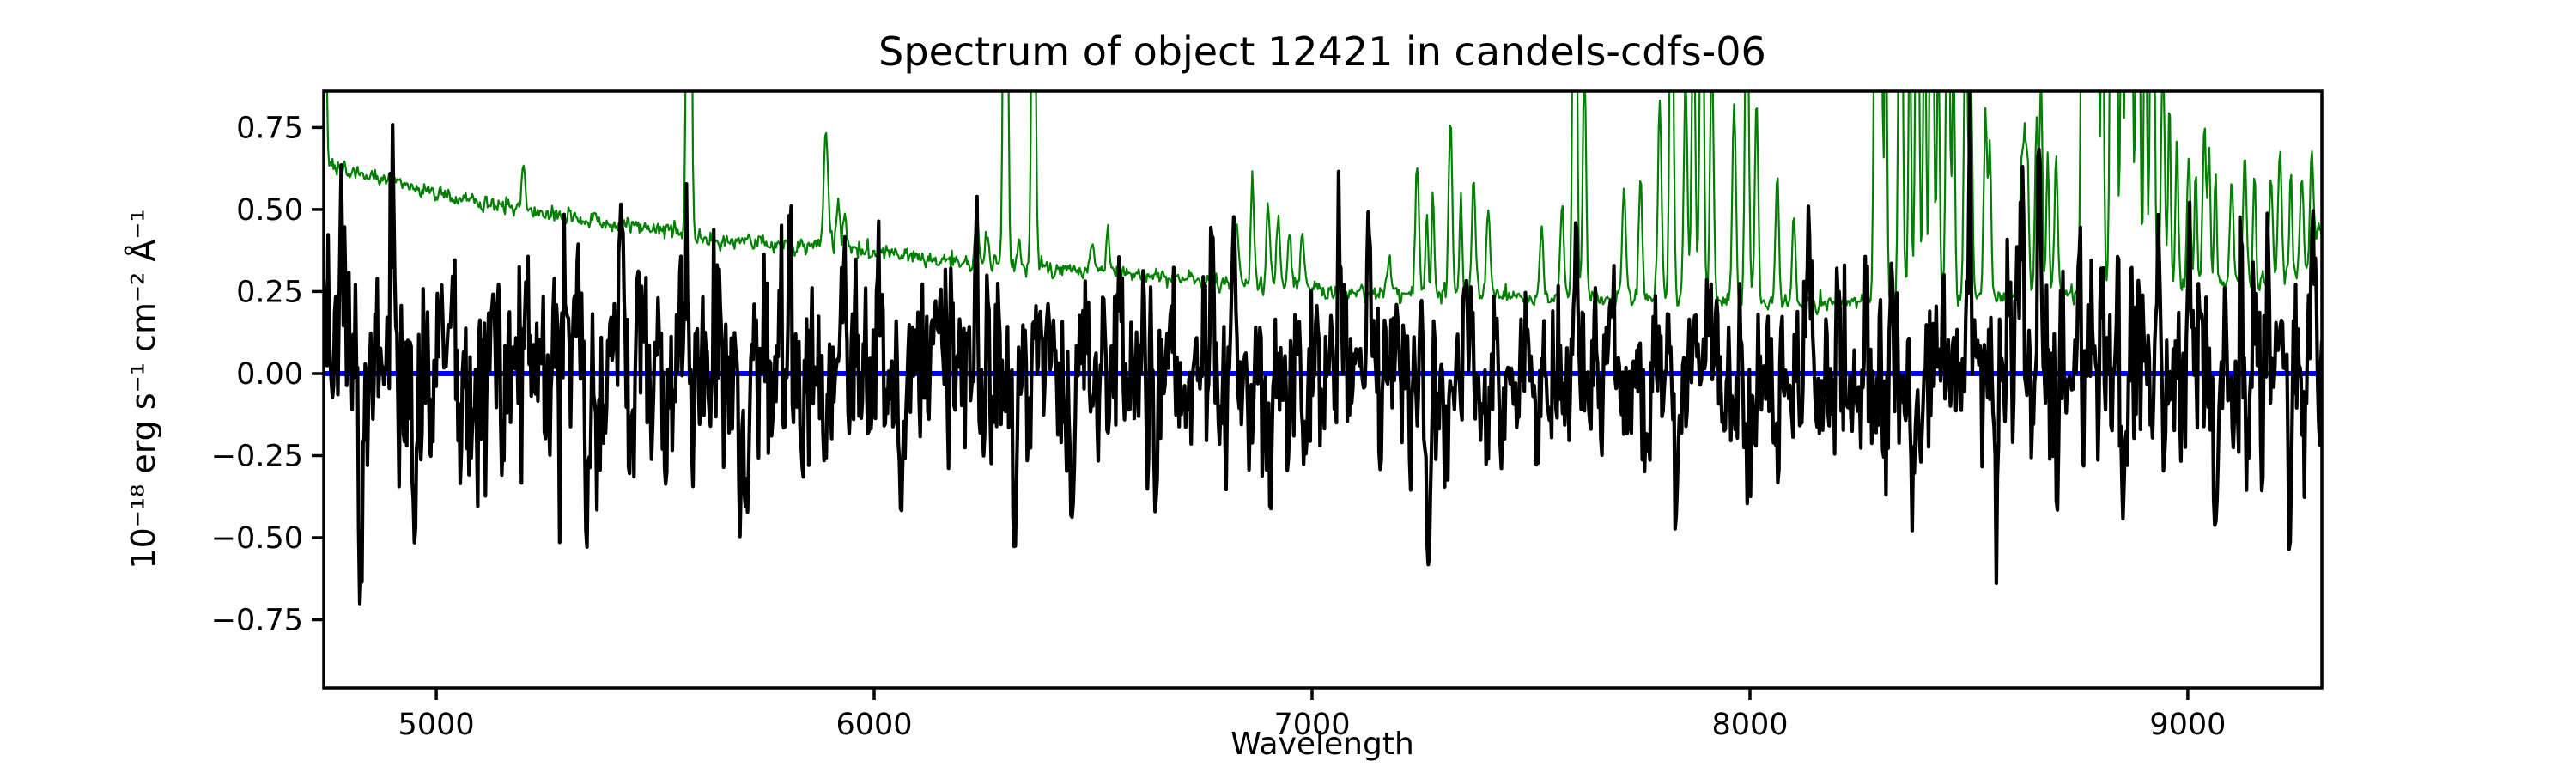 The image size is (2576, 773). Describe the element at coordinates (257, 621) in the screenshot. I see `y-tick-label: −0.75` at that location.